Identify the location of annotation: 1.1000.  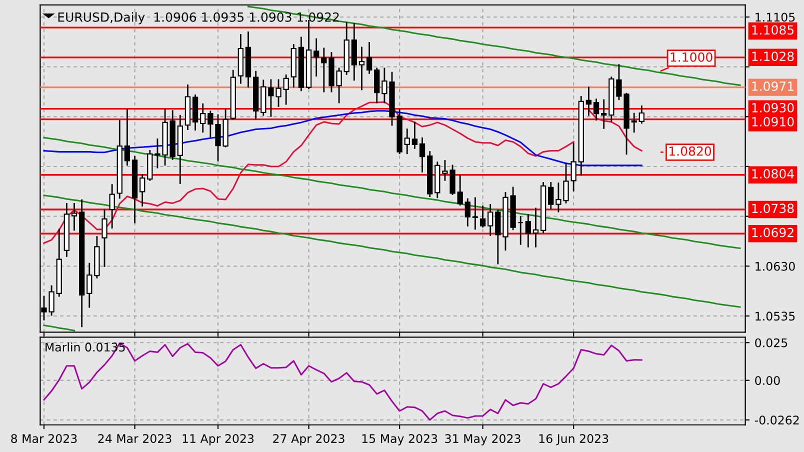
(691, 57).